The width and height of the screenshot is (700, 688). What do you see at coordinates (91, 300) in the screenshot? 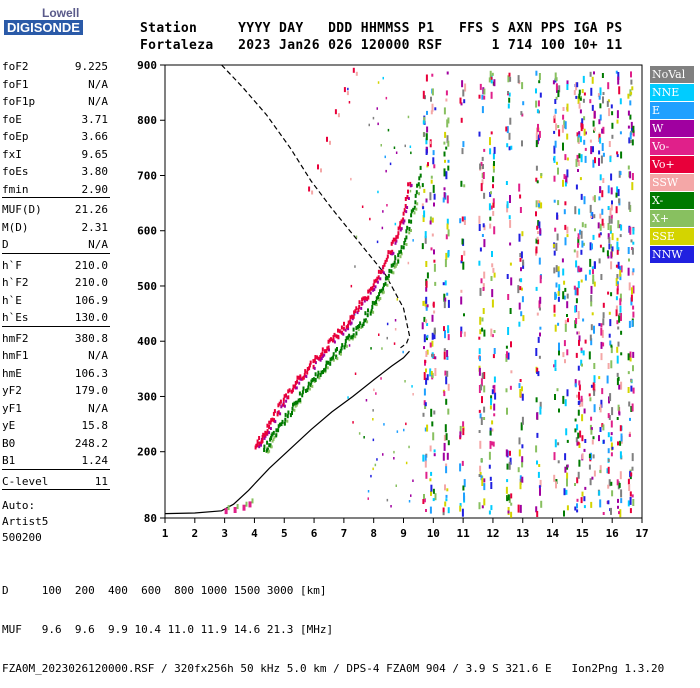
I see `param-value: 106.9` at bounding box center [91, 300].